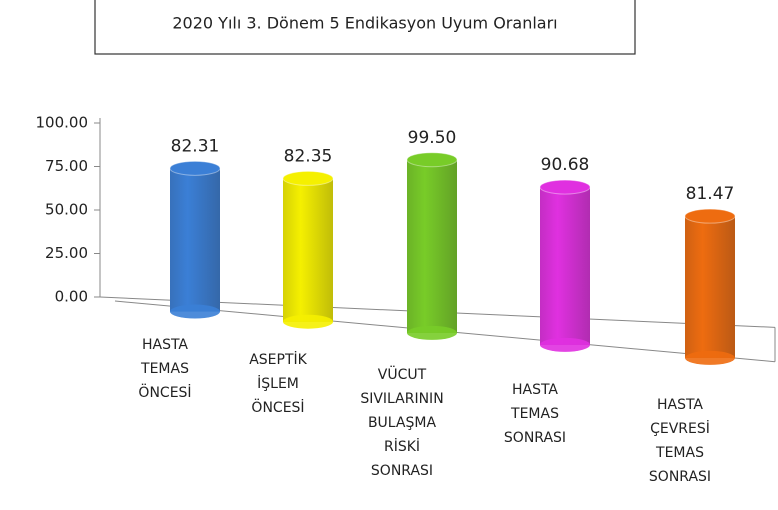  What do you see at coordinates (432, 138) in the screenshot?
I see `value-label: 99.50` at bounding box center [432, 138].